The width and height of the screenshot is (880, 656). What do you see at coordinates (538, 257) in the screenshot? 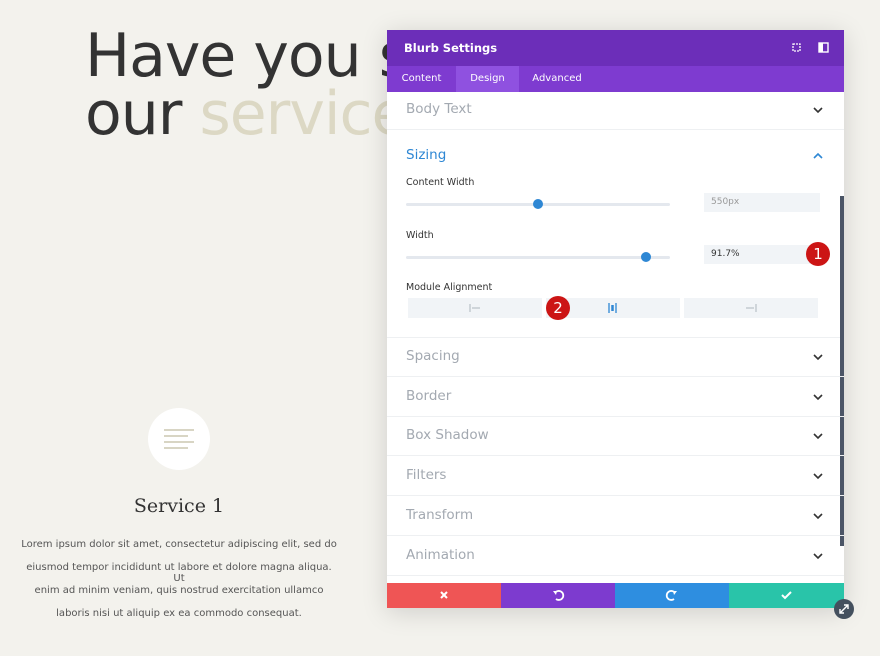
I see `slider-track` at bounding box center [538, 257].